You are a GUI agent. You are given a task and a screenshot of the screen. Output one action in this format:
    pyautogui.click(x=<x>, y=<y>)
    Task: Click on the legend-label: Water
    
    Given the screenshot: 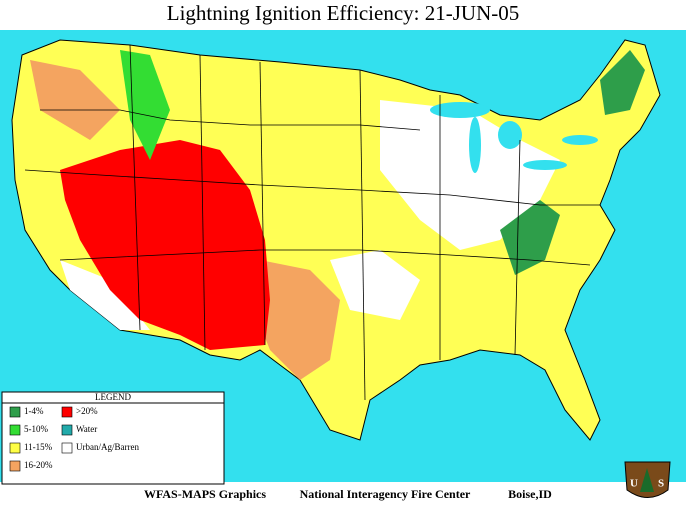 What is the action you would take?
    pyautogui.click(x=86, y=429)
    